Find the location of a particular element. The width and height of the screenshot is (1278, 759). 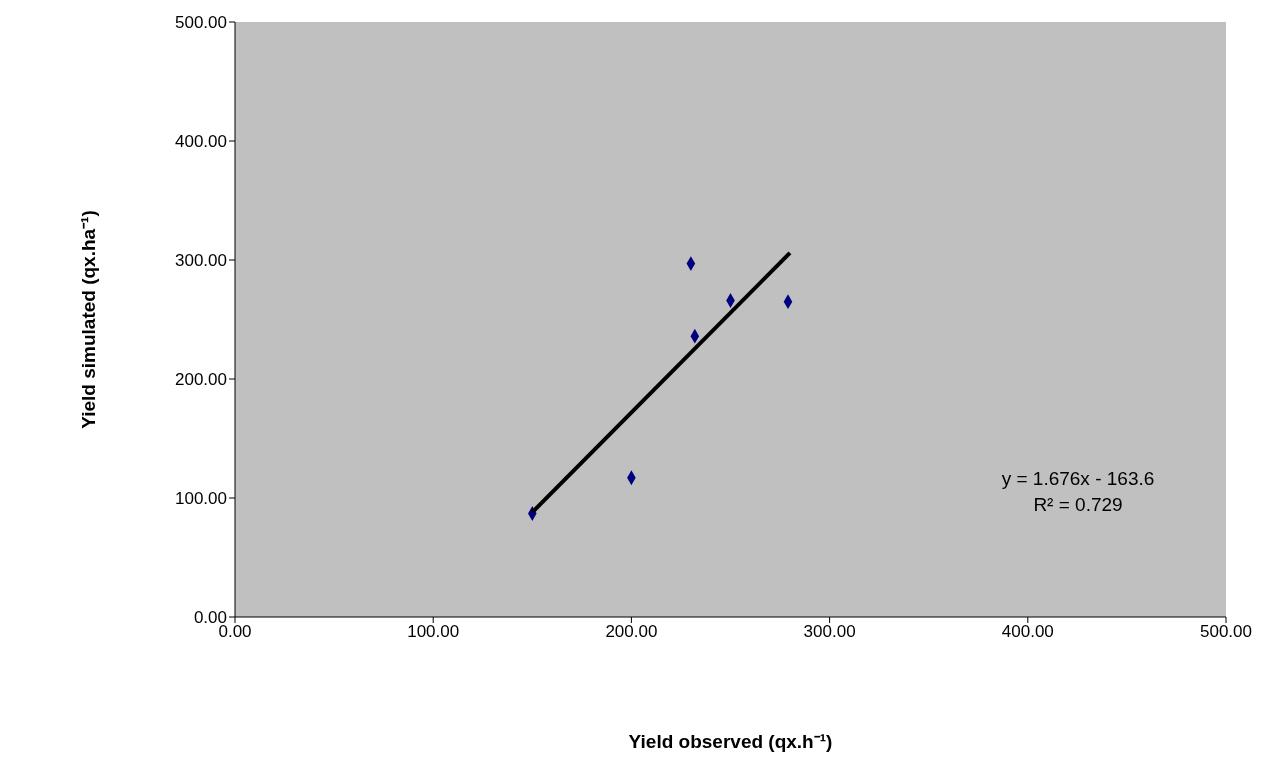

x-tick-label: 400.00 is located at coordinates (1027, 632).